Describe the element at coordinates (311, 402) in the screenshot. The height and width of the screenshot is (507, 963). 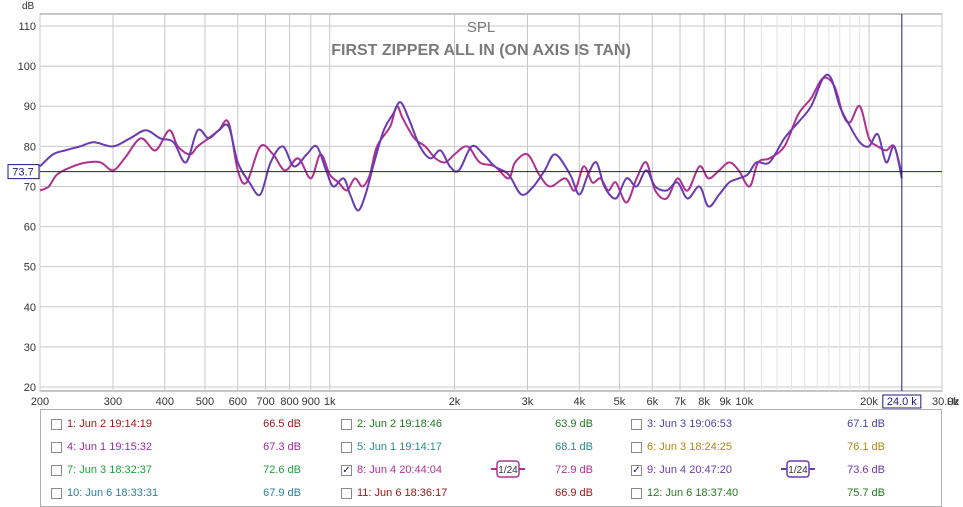
I see `x-tick-label: 900` at that location.